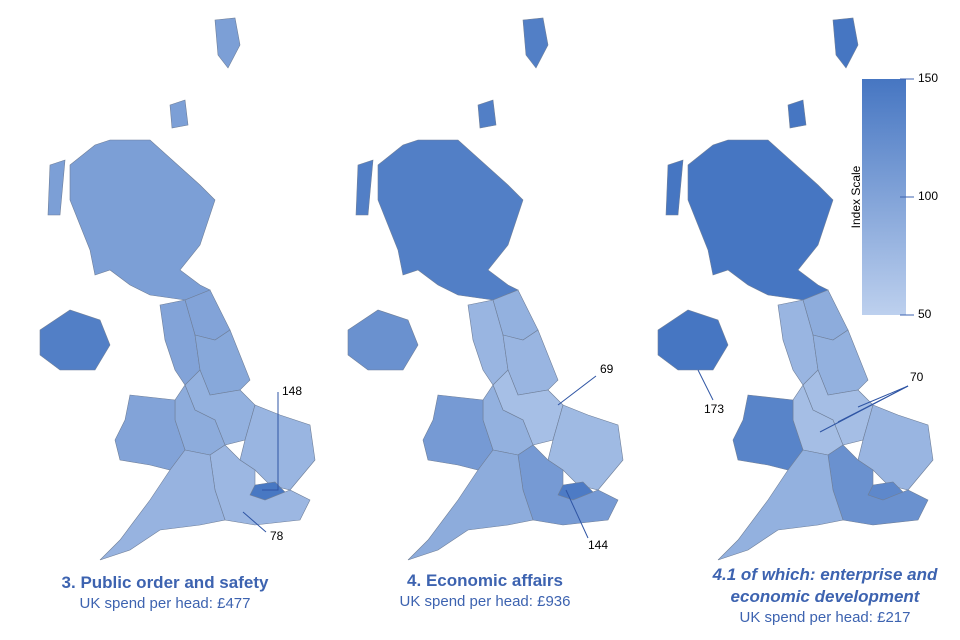  Describe the element at coordinates (485, 601) in the screenshot. I see `map-subtitle: UK spend per head: £936` at that location.